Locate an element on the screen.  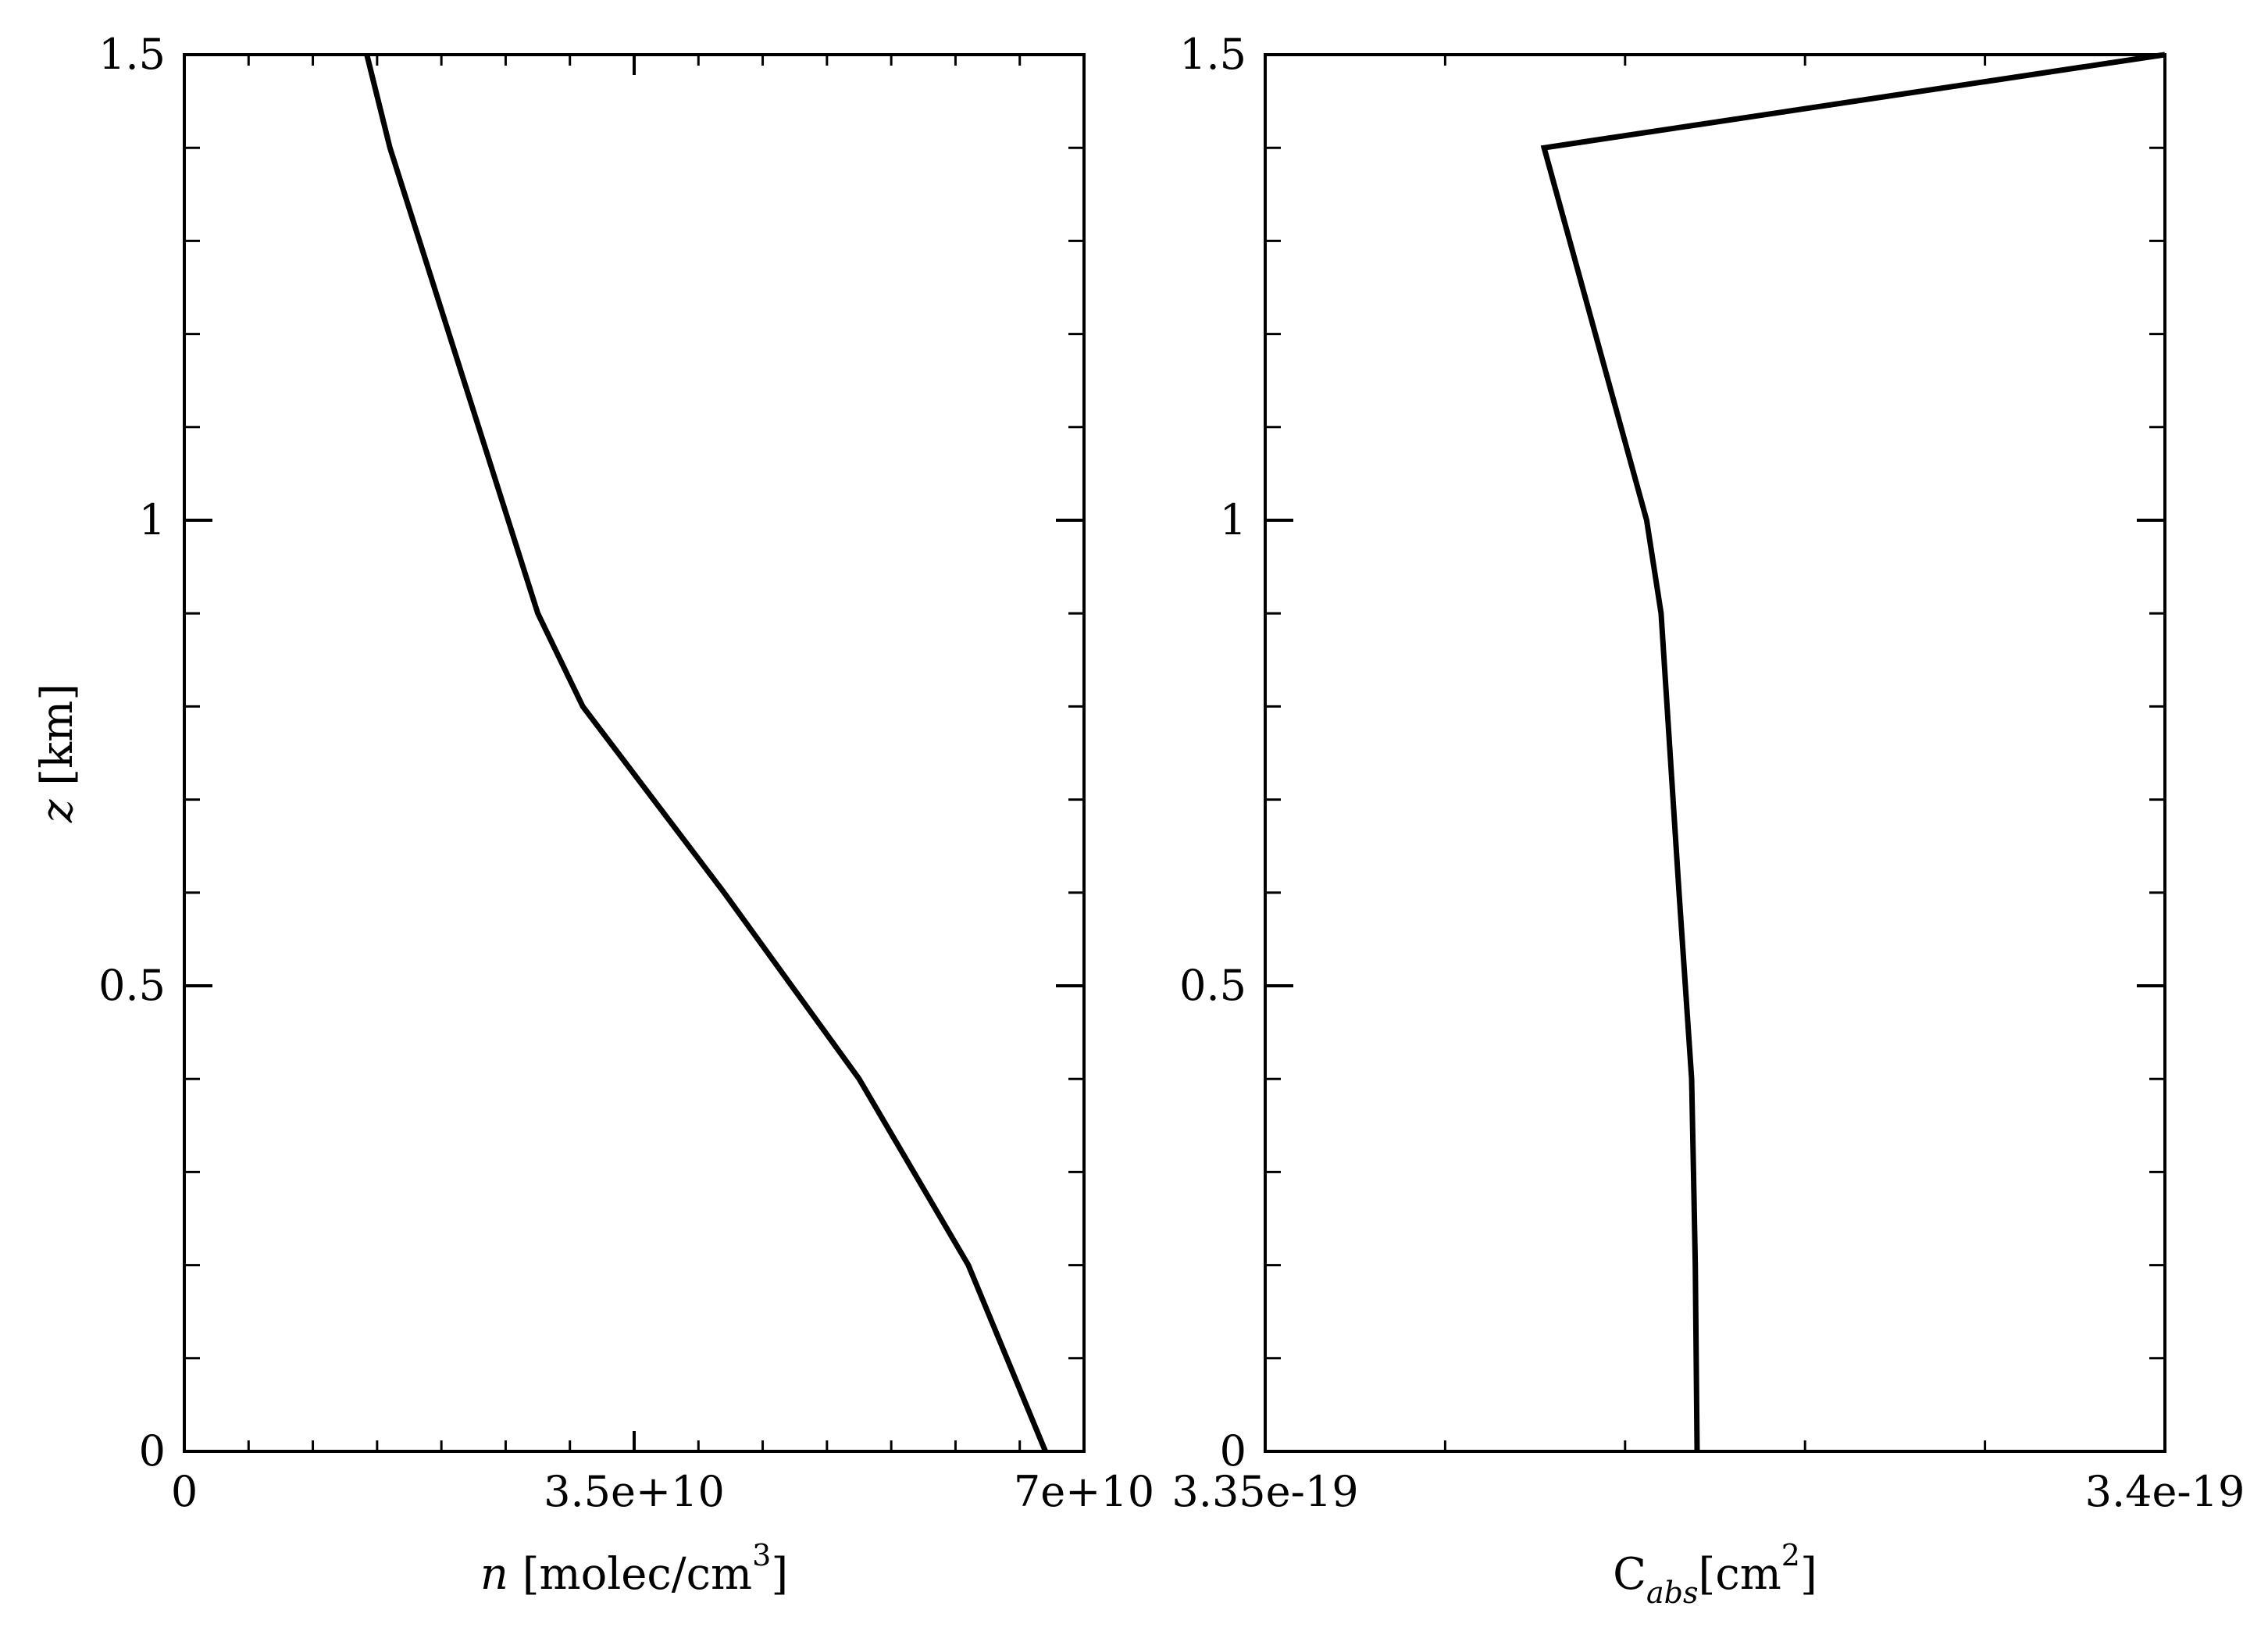
x-axis-label-var: C is located at coordinates (1630, 1574).